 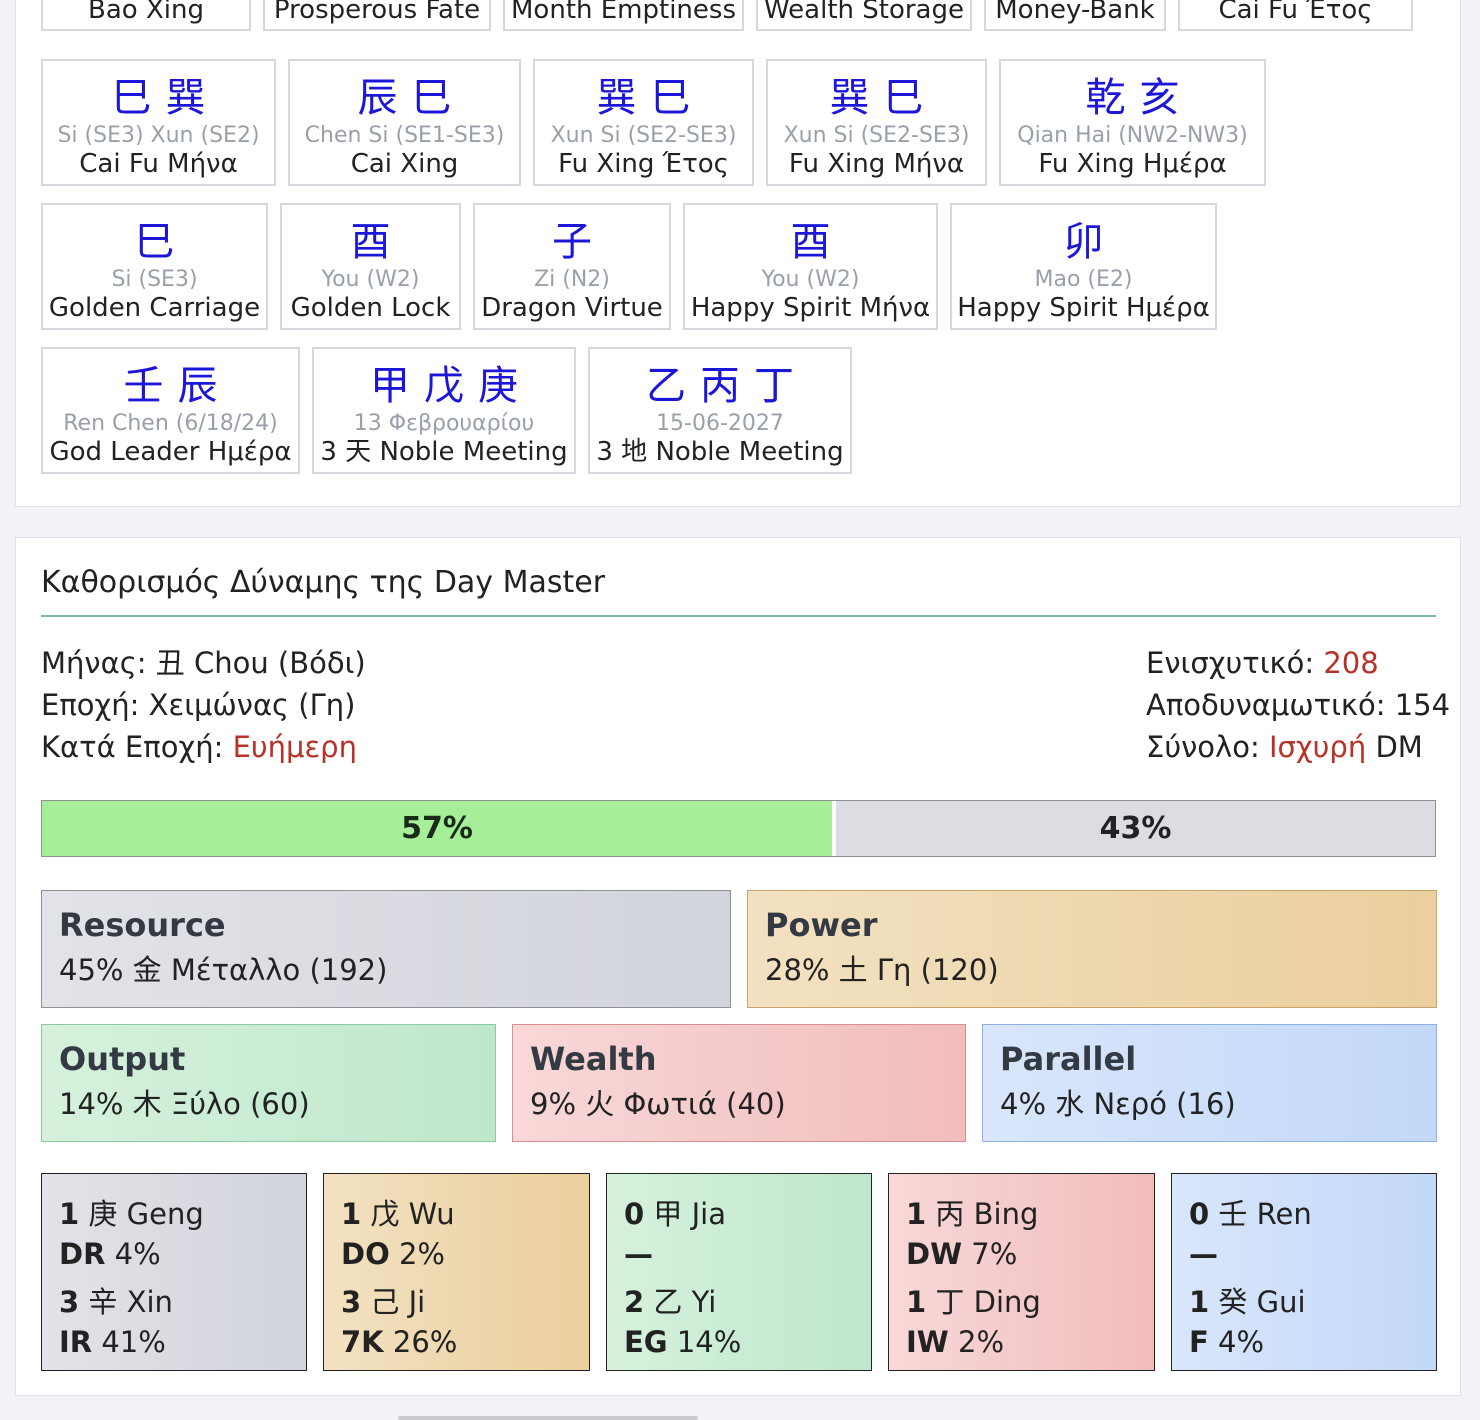 What do you see at coordinates (404, 122) in the screenshot?
I see `star-card: 辰巳 Chen Si (SE1-SE3) Cai Xing` at bounding box center [404, 122].